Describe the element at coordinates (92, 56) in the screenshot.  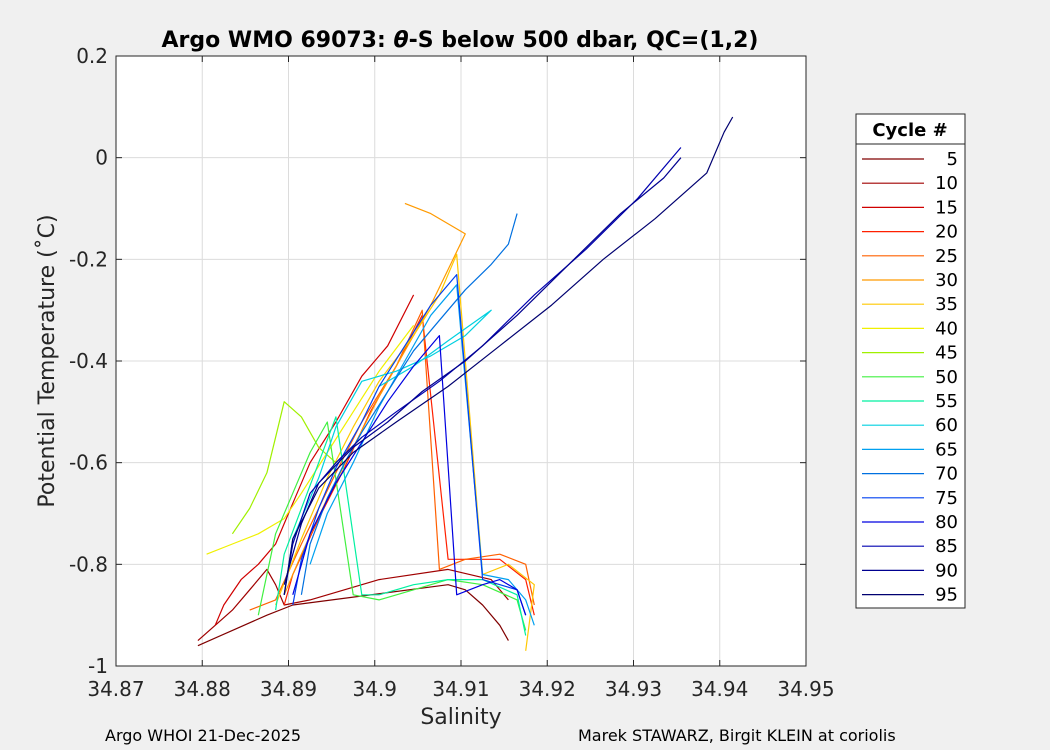
I see `y-tick-label: 0.2` at that location.